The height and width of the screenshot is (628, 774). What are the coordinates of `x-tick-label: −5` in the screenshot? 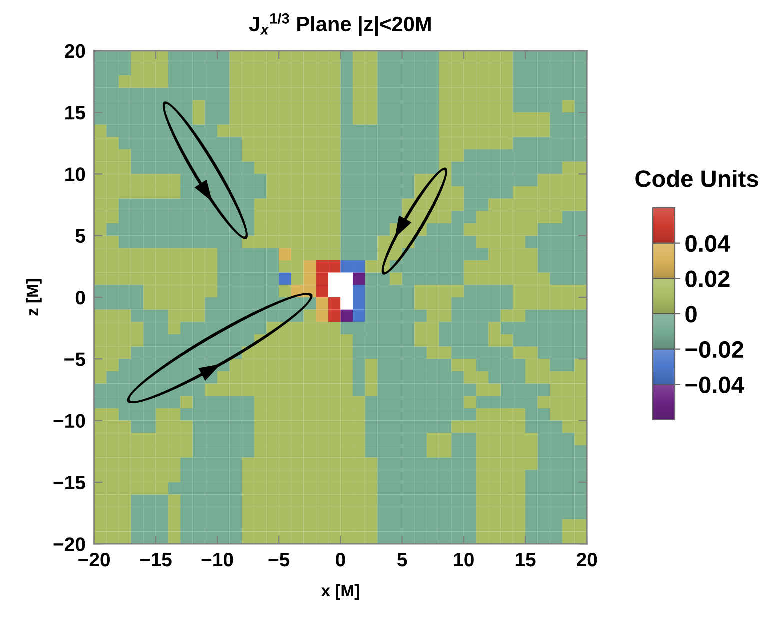 It's located at (279, 560).